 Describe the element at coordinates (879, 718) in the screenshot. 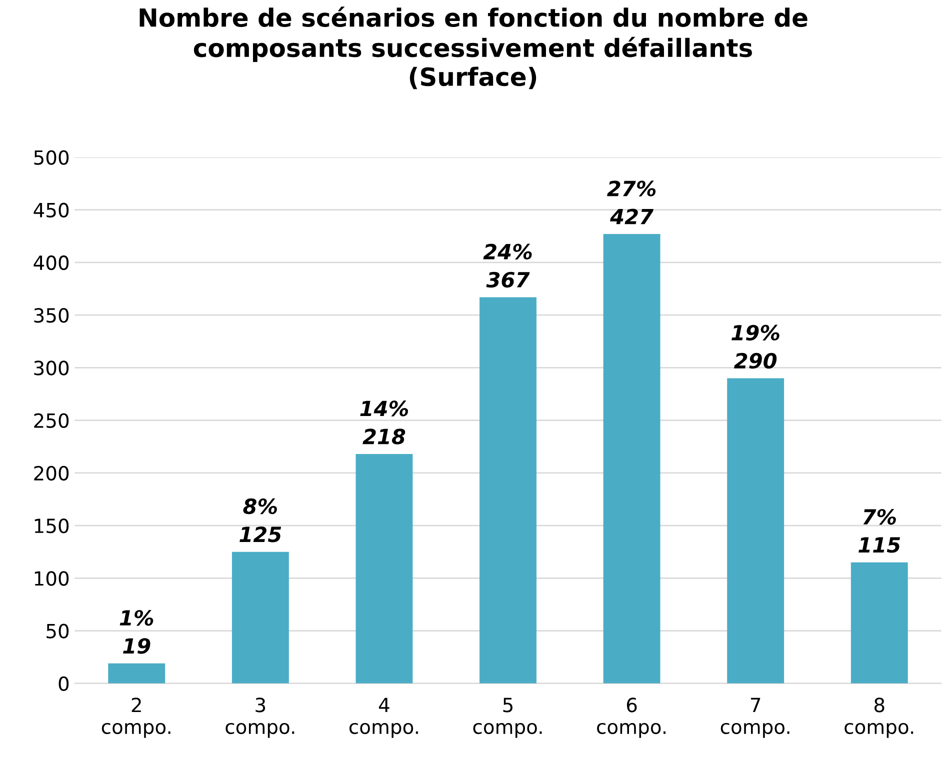

I see `x-tick-label: 8 compo.` at that location.